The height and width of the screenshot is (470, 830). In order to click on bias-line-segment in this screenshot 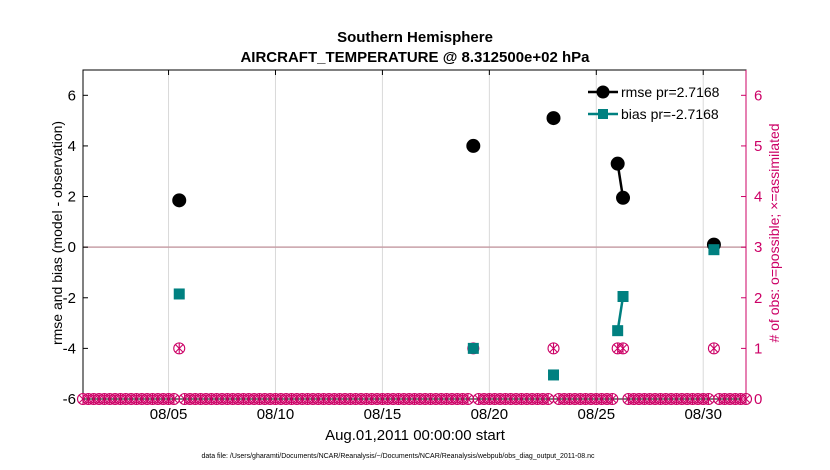, I will do `click(620, 313)`.